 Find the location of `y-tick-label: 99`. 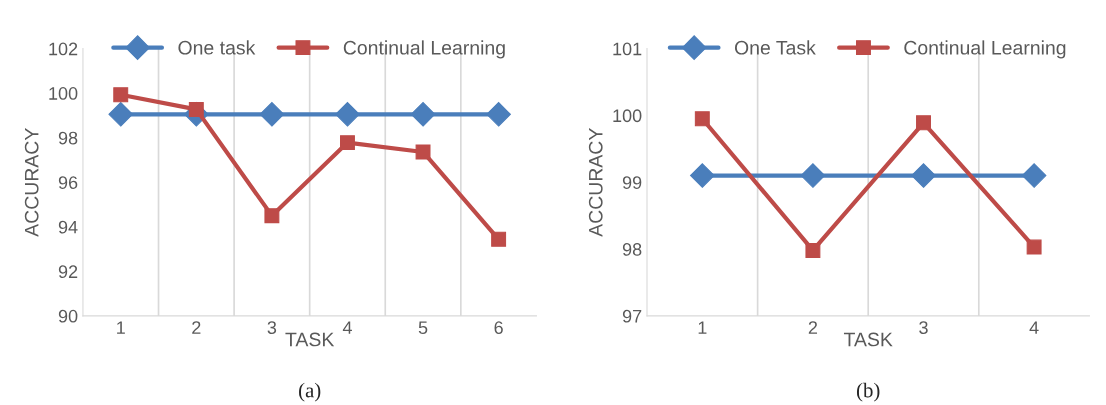

y-tick-label: 99 is located at coordinates (632, 182).